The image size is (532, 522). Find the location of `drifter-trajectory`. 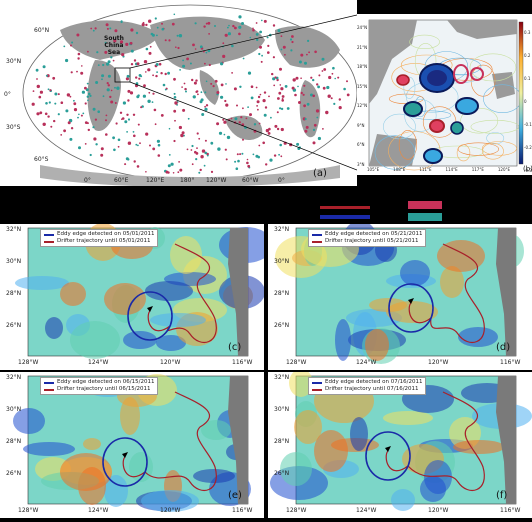

drifter-trajectory is located at coordinates (182, 293).